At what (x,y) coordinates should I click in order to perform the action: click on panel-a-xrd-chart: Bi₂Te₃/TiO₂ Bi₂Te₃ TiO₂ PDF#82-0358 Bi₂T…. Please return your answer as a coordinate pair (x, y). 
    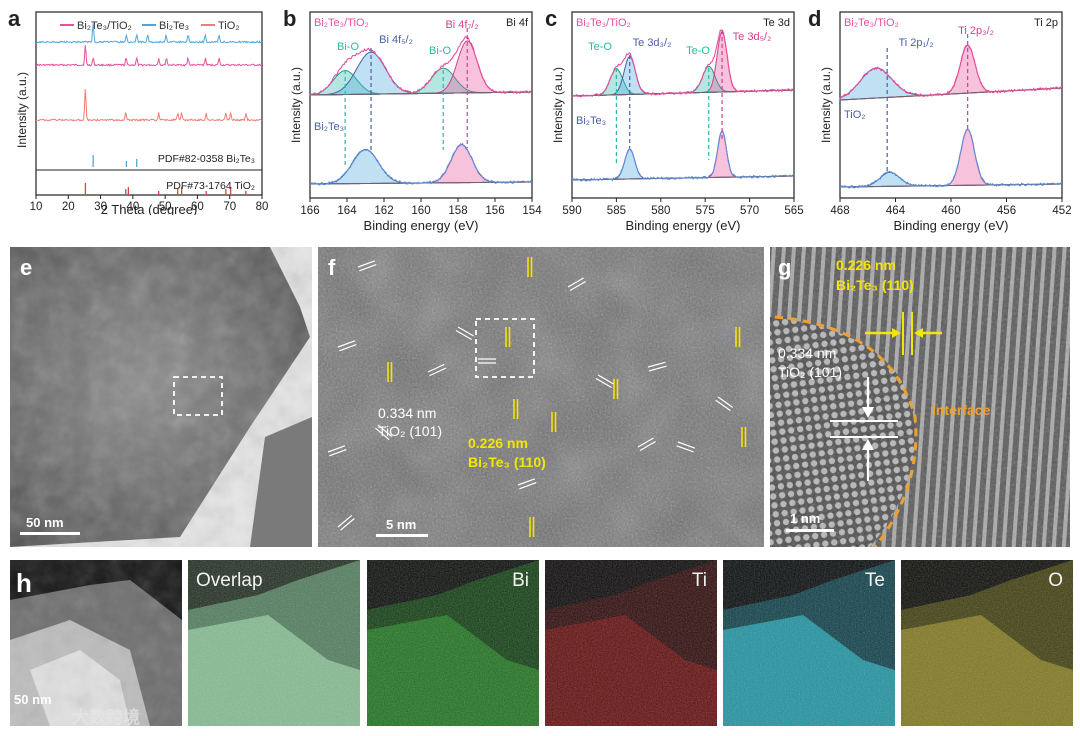
    Looking at the image, I should click on (142, 113).